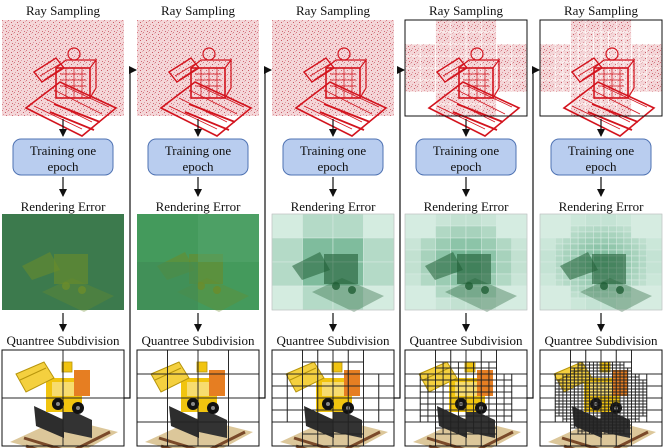 The height and width of the screenshot is (448, 664). I want to click on ray-sampling-label: Ray Sampling, so click(198, 10).